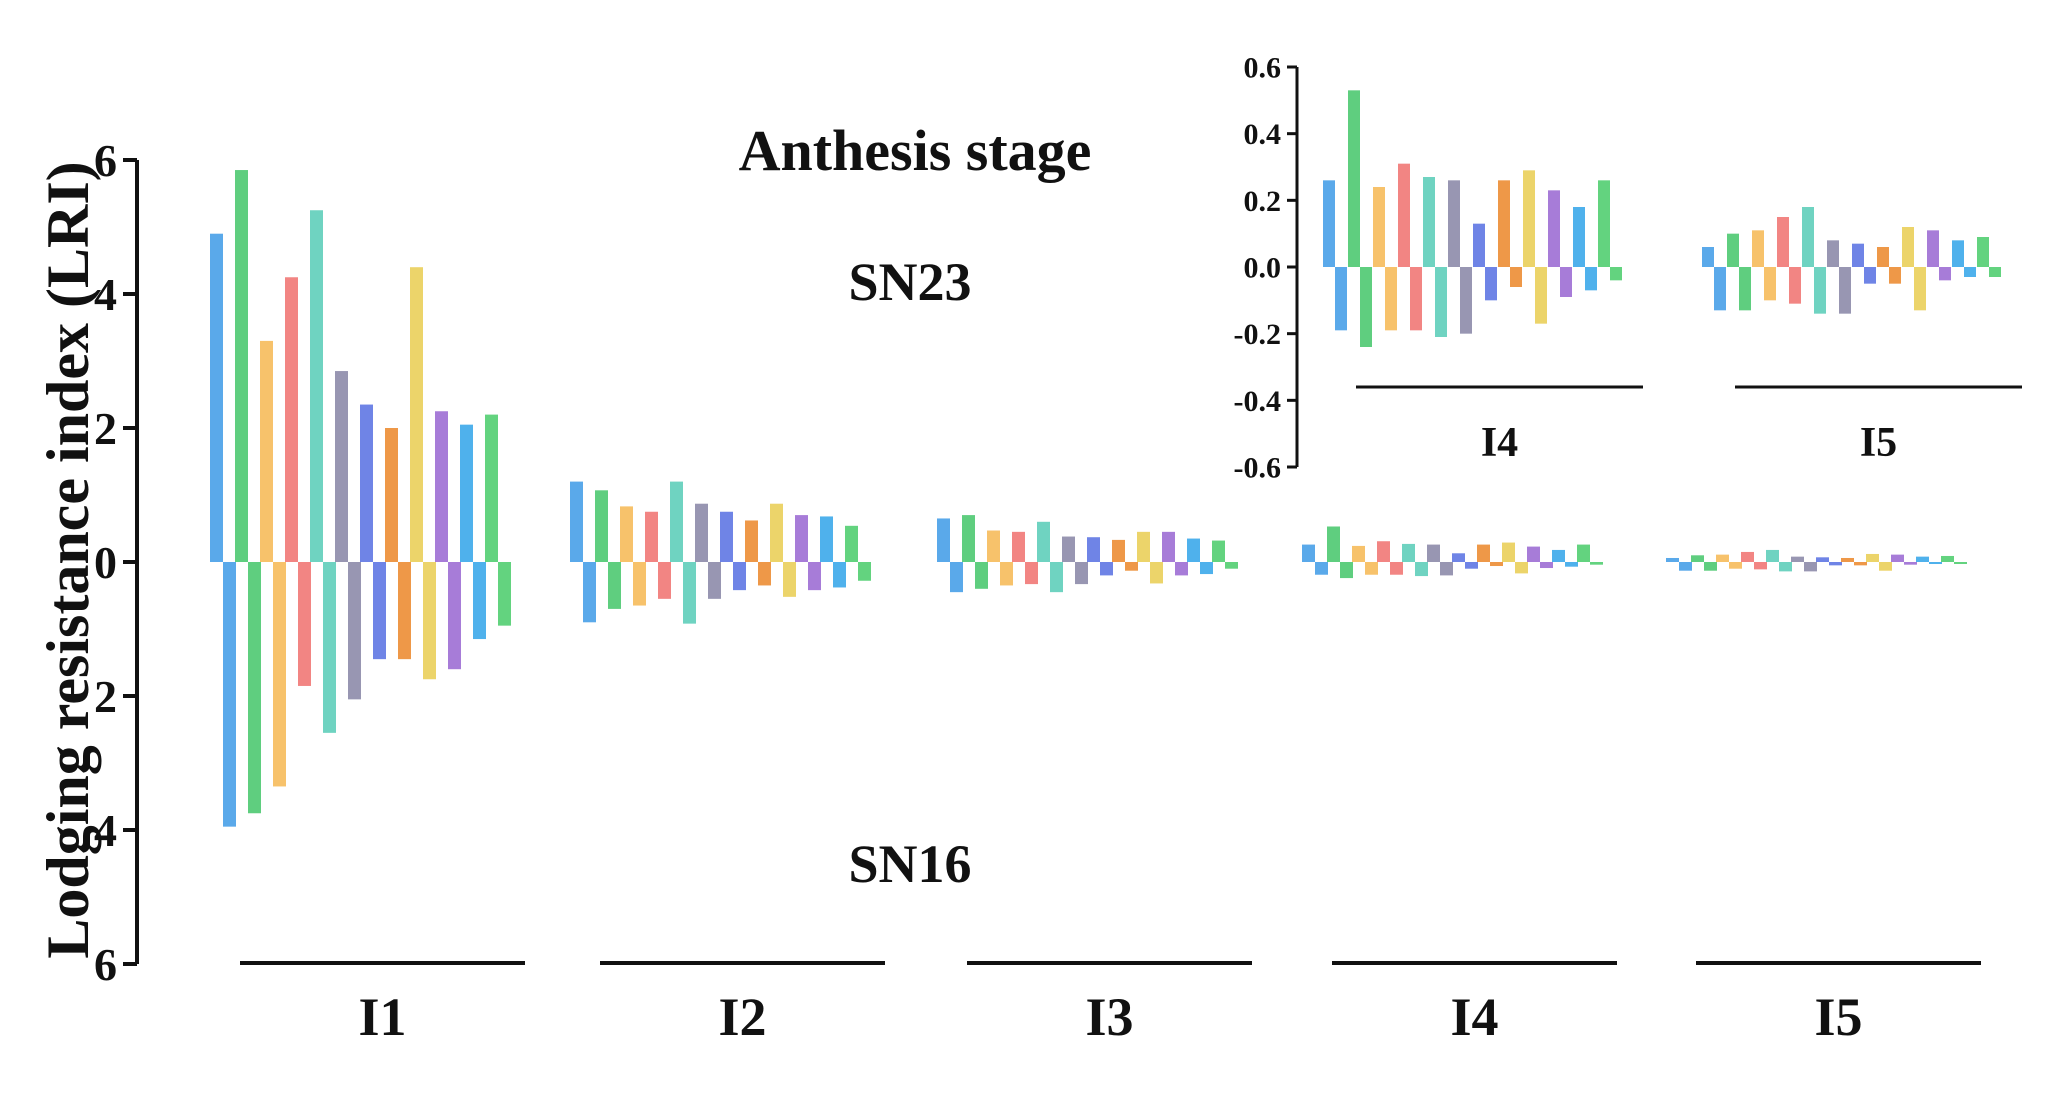  Describe the element at coordinates (1263, 134) in the screenshot. I see `inset-y-tick-label: 0.4` at that location.